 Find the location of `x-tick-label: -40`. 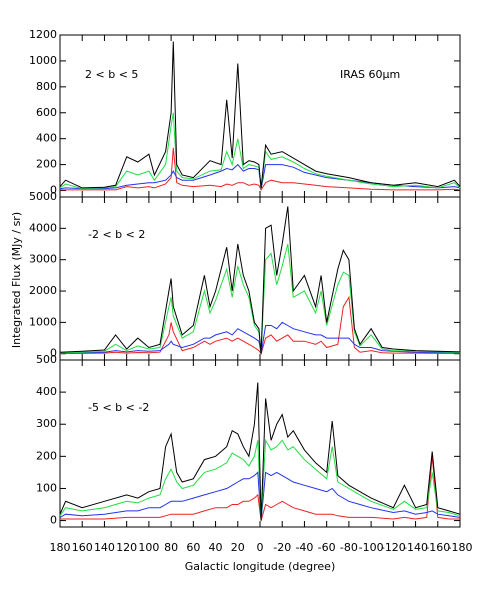

x-tick-label: -40 is located at coordinates (304, 547).